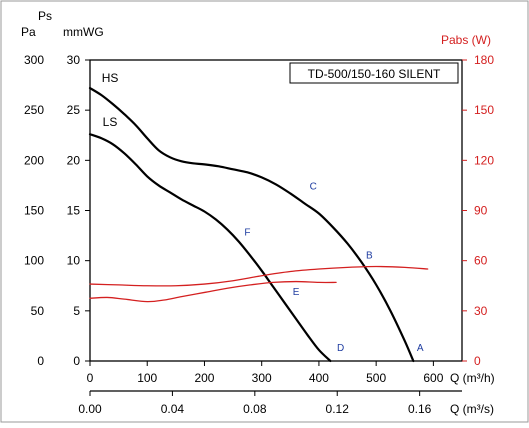 This screenshot has width=529, height=428. What do you see at coordinates (420, 409) in the screenshot?
I see `x2-tick-label: 0.16` at bounding box center [420, 409].